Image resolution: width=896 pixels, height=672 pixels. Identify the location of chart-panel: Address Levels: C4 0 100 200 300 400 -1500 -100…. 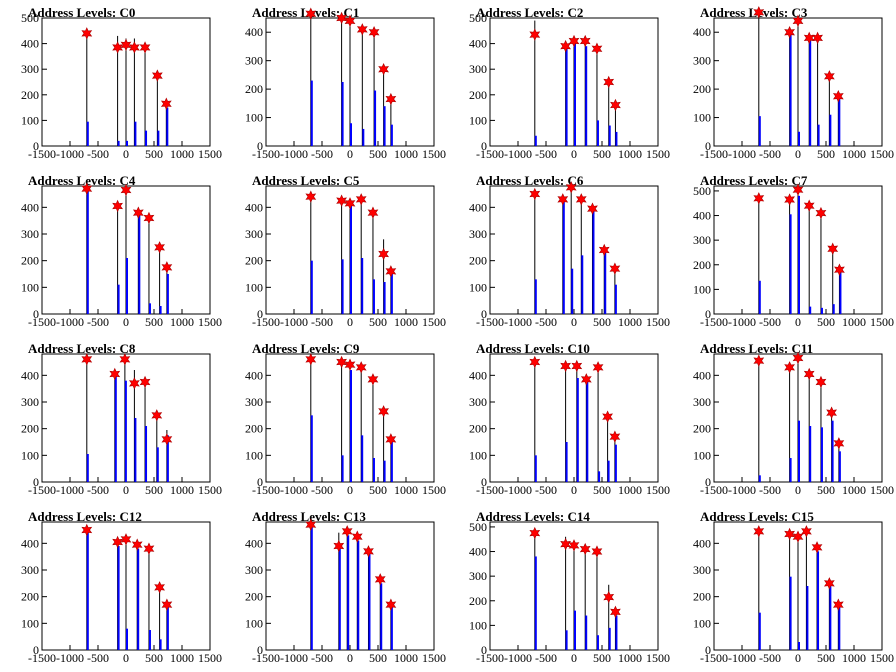
(112, 252).